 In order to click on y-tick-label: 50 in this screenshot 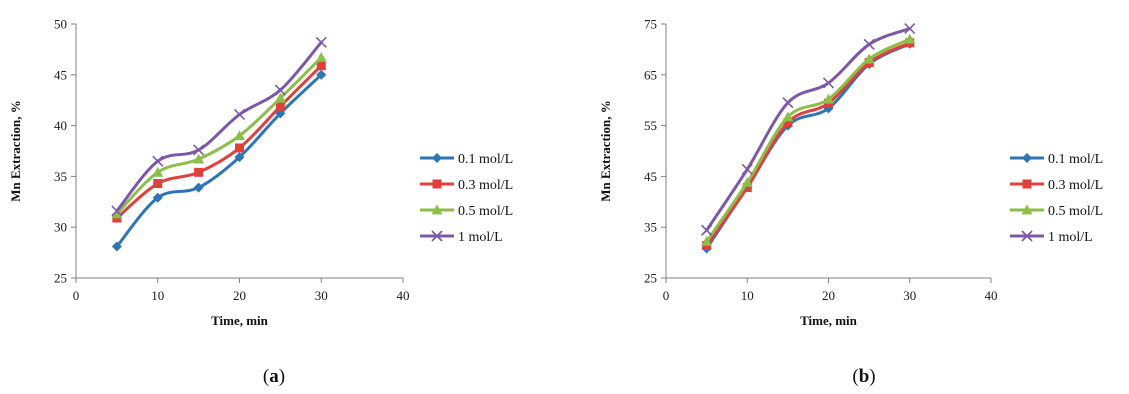, I will do `click(60, 24)`.